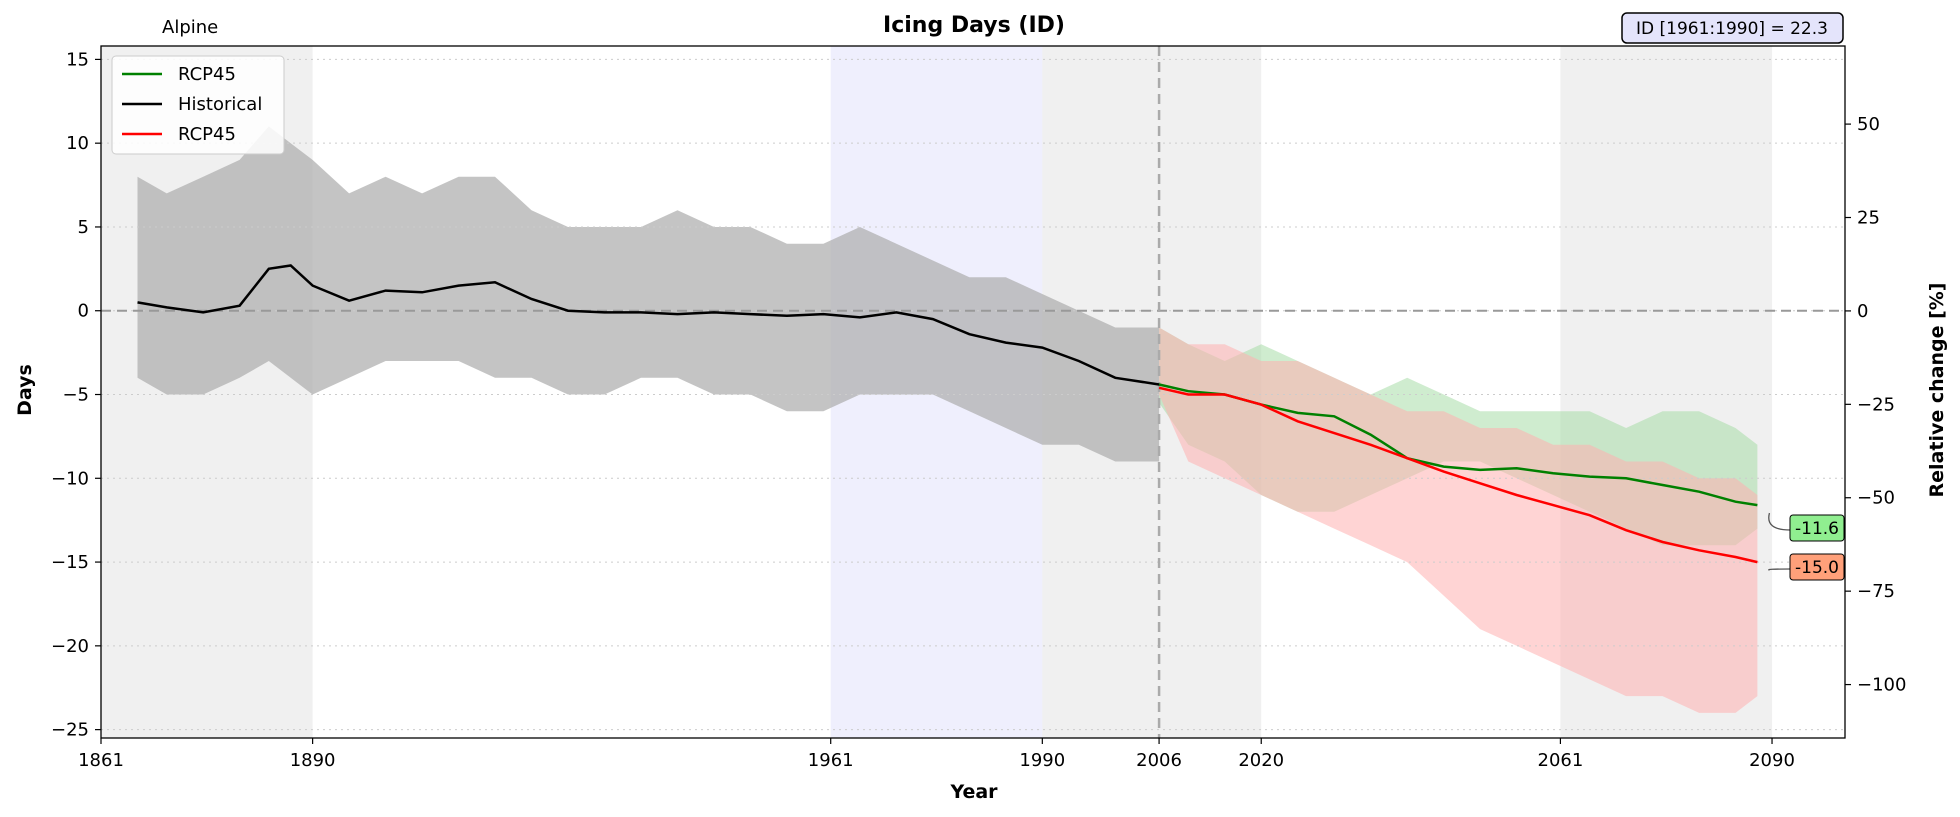  I want to click on x-axis-label: Year, so click(973, 792).